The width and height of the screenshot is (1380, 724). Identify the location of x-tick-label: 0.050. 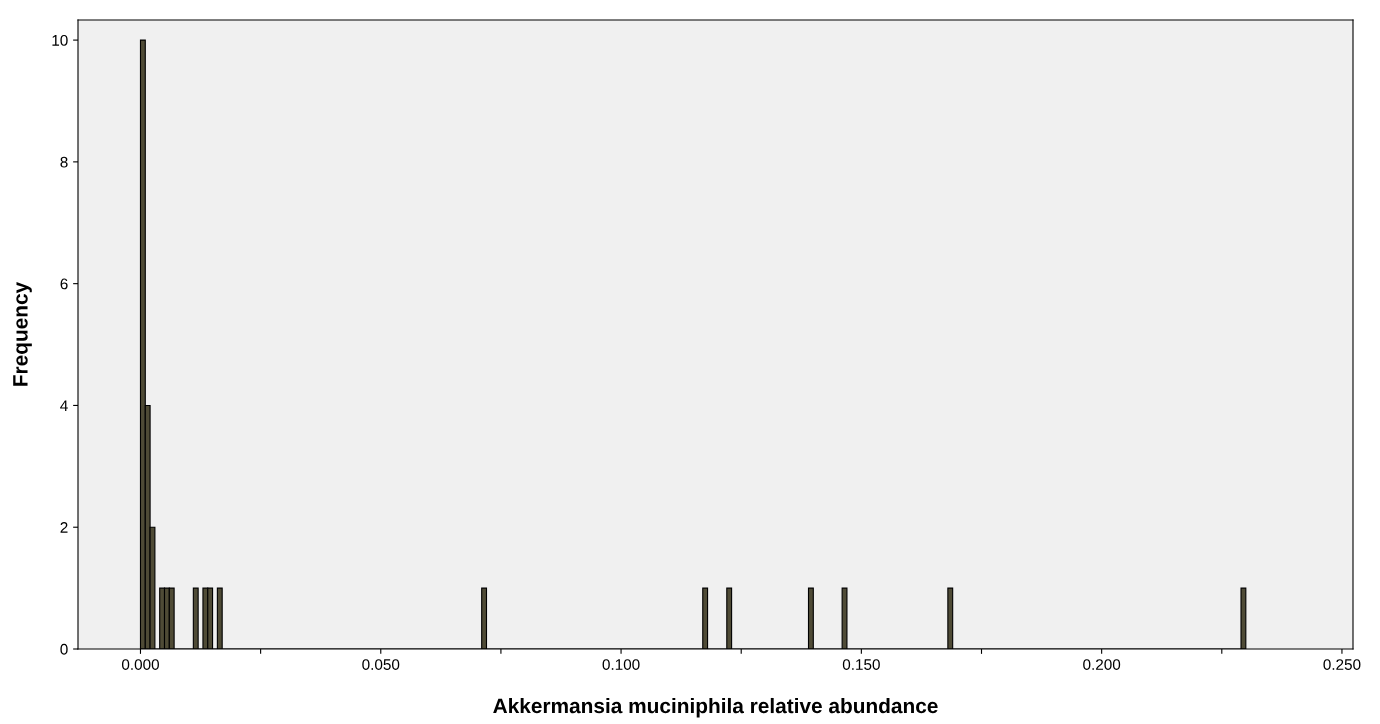
(381, 664).